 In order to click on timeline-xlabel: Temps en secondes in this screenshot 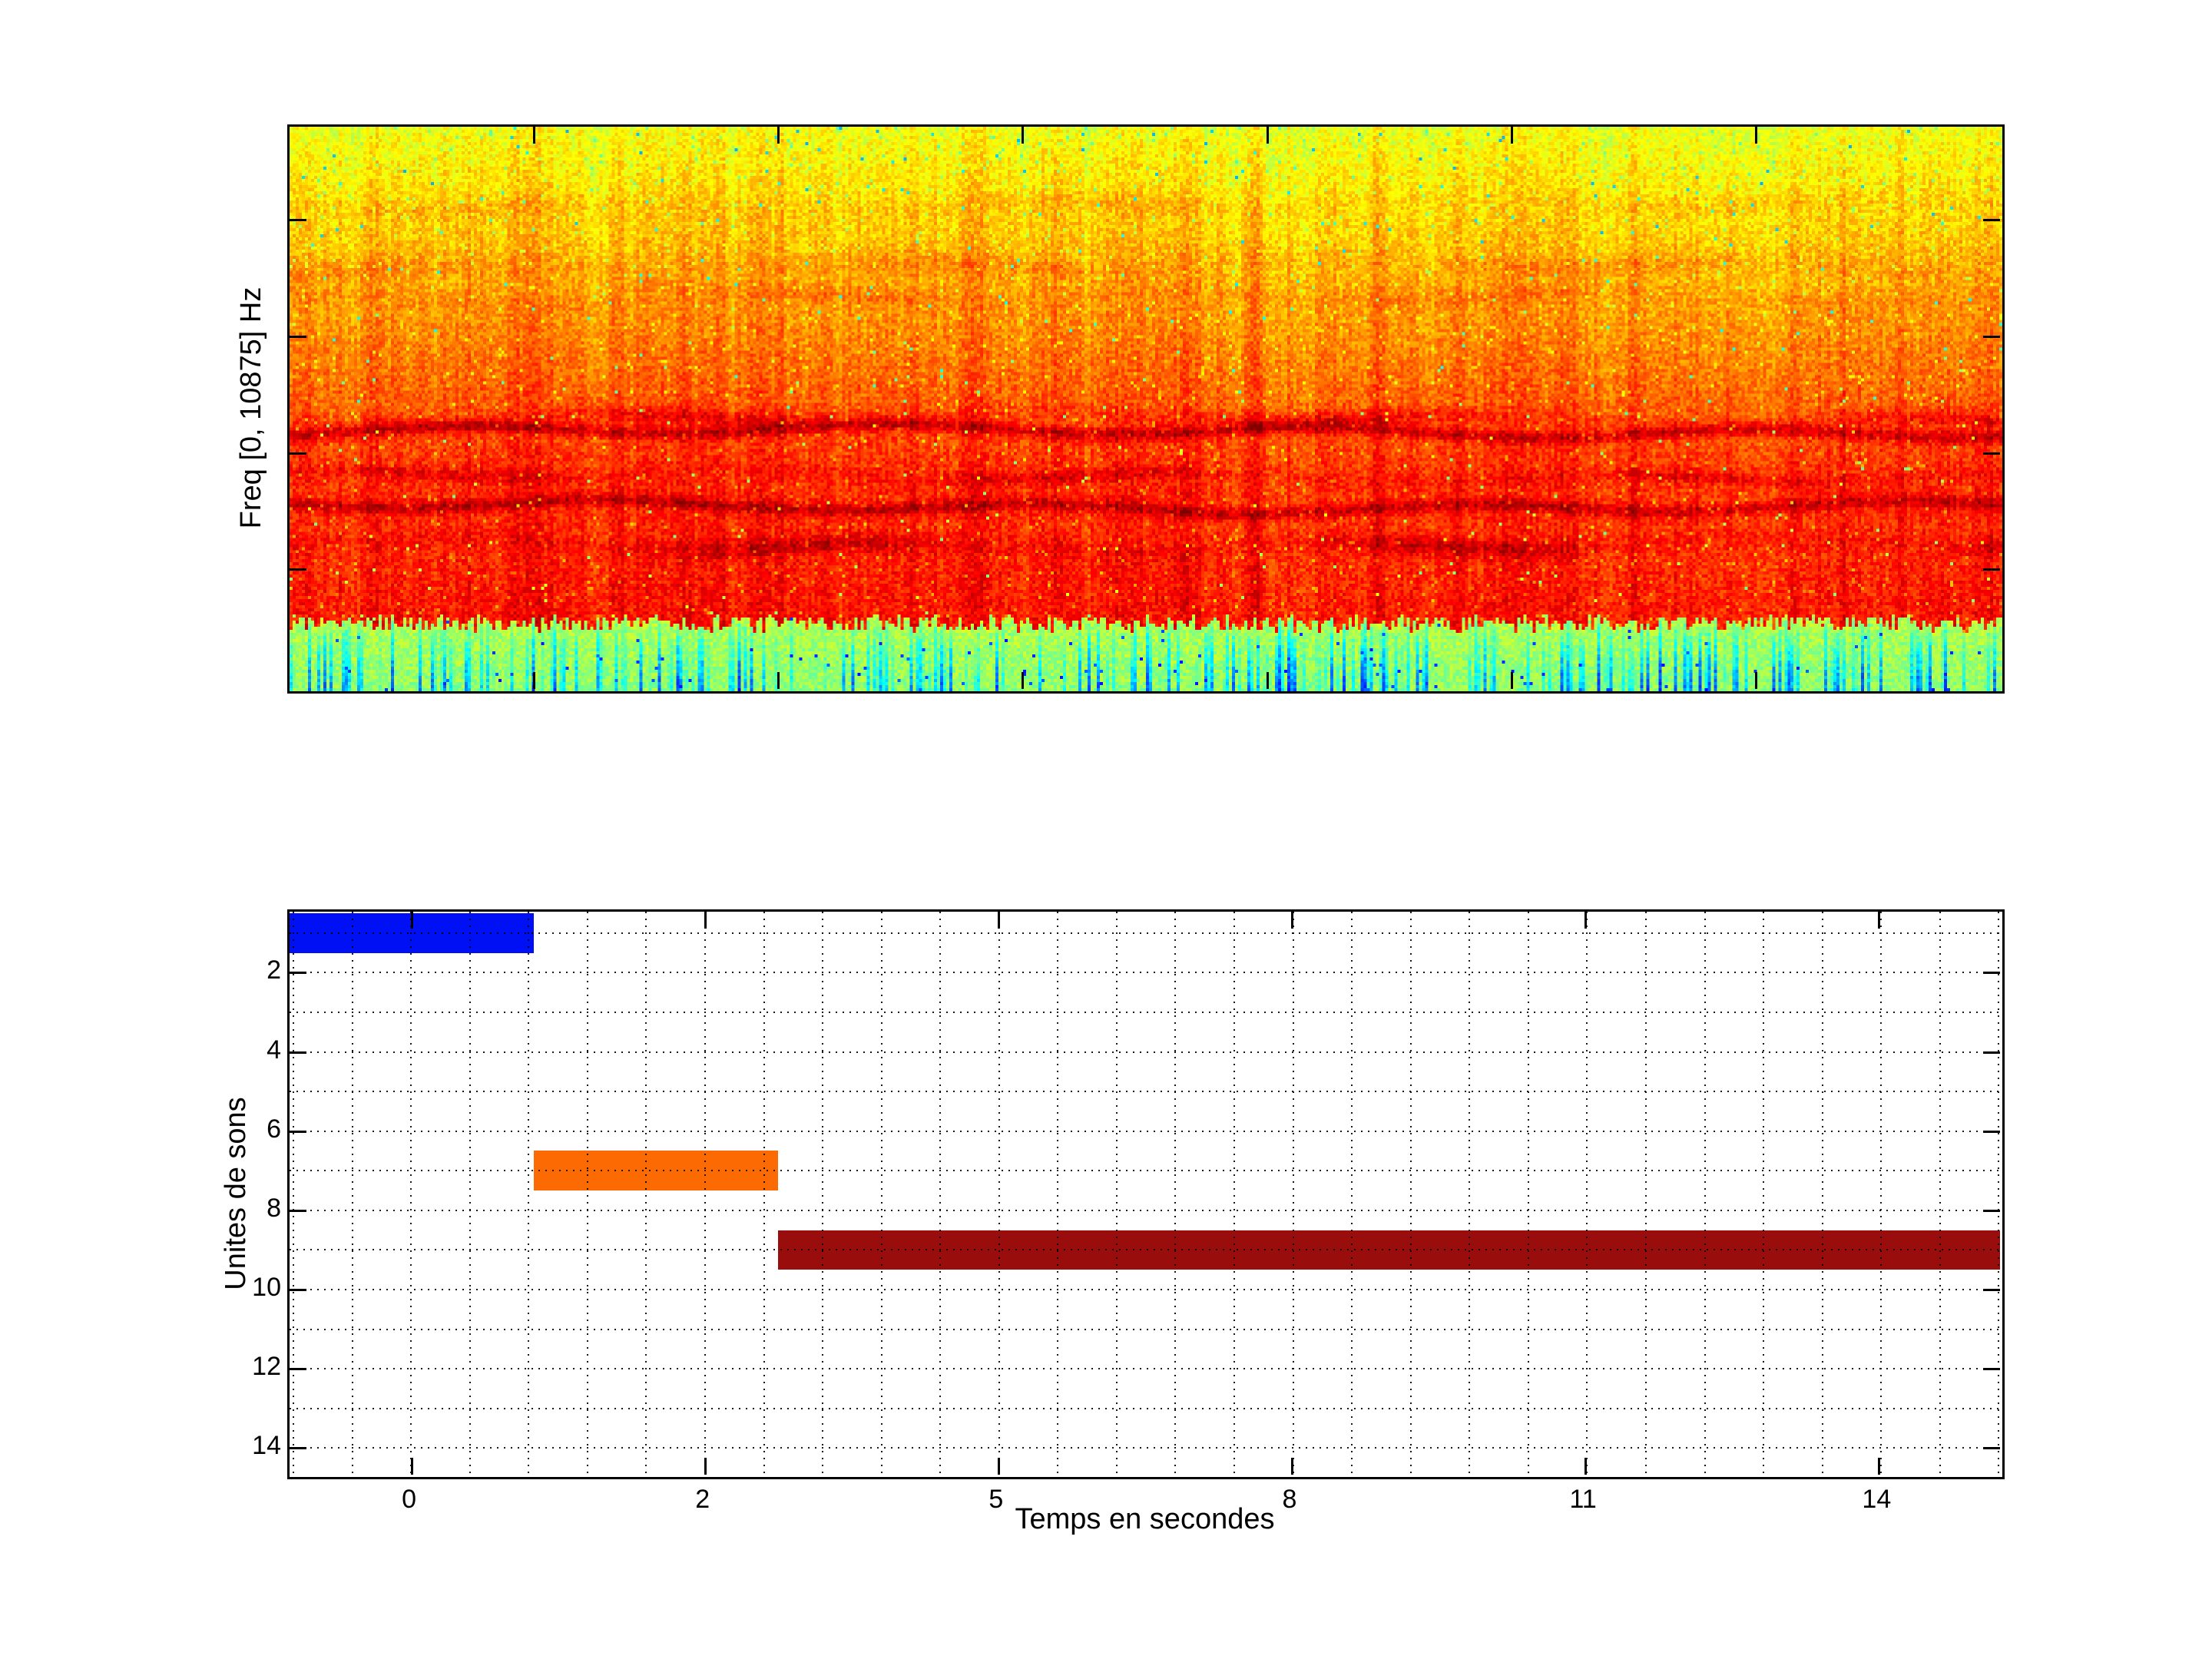, I will do `click(1145, 1519)`.